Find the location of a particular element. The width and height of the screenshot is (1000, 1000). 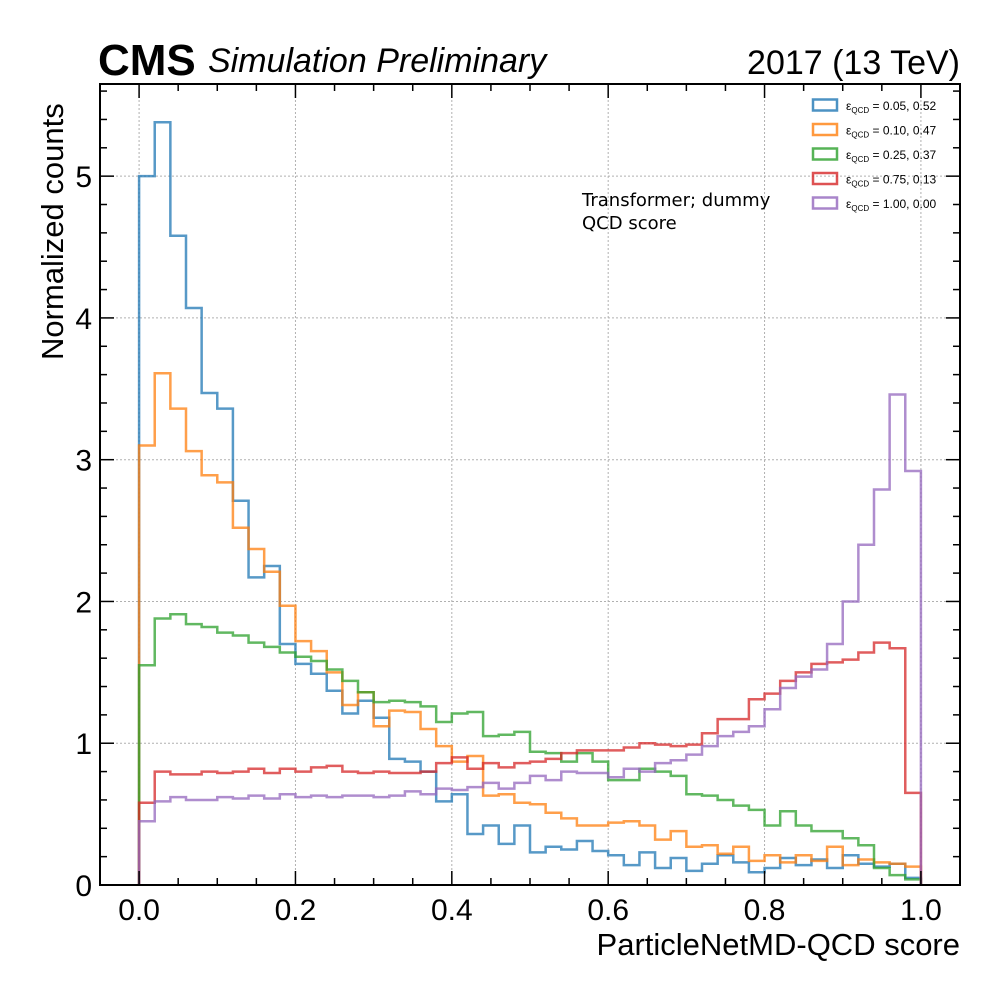

y-axis-title: Normalized counts is located at coordinates (52, 231).